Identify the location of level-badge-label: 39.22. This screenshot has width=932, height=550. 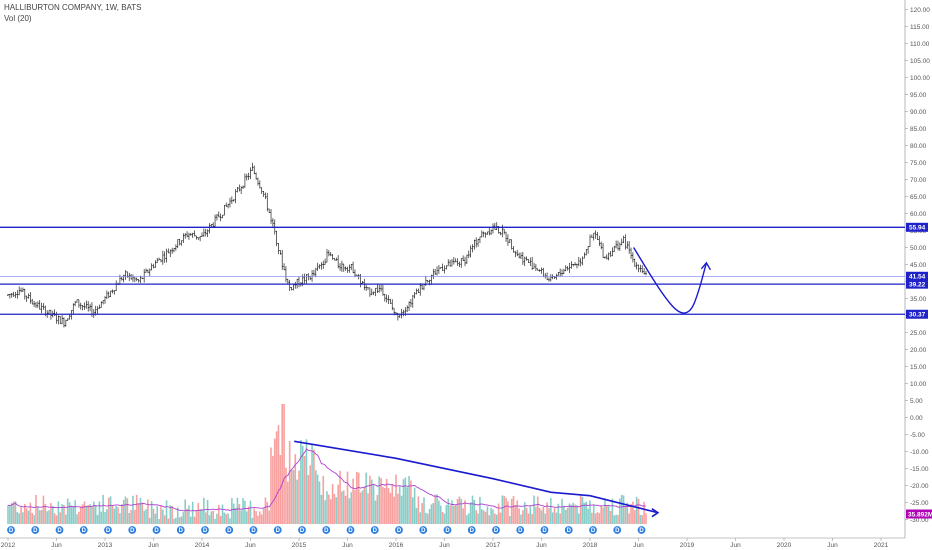
(917, 284).